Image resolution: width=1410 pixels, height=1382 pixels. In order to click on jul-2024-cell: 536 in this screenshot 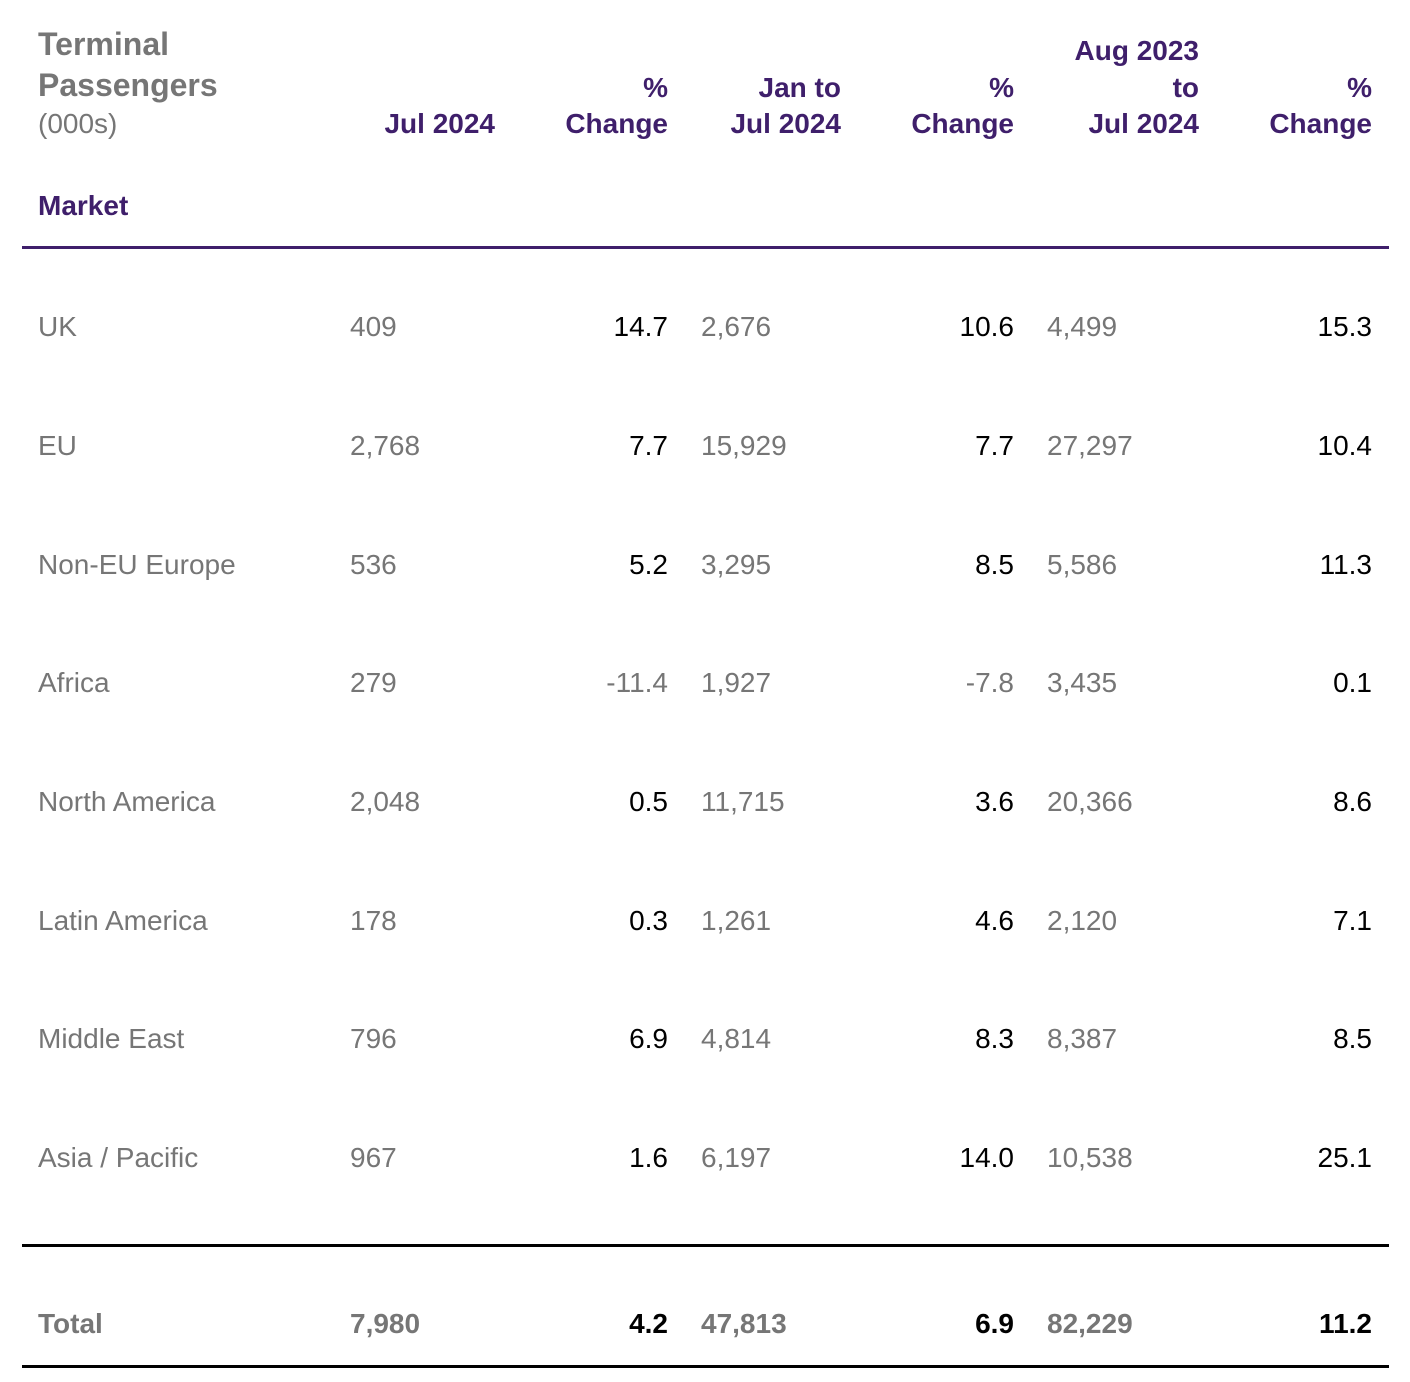, I will do `click(373, 564)`.